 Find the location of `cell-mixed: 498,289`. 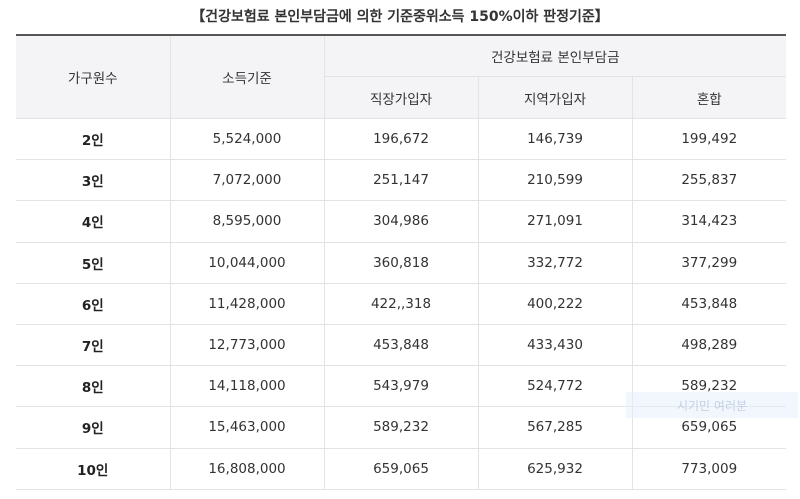

cell-mixed: 498,289 is located at coordinates (708, 345).